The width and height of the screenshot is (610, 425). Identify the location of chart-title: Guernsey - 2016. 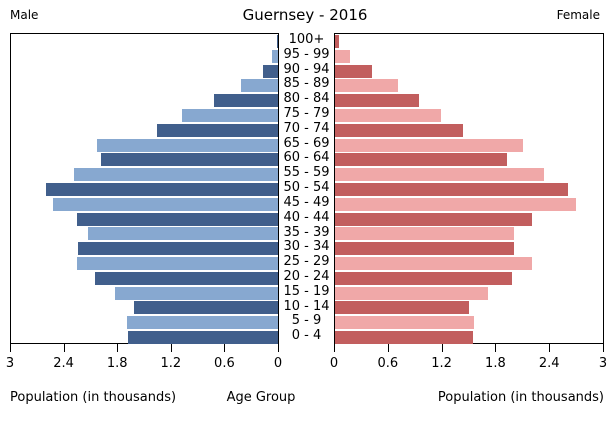
(305, 15).